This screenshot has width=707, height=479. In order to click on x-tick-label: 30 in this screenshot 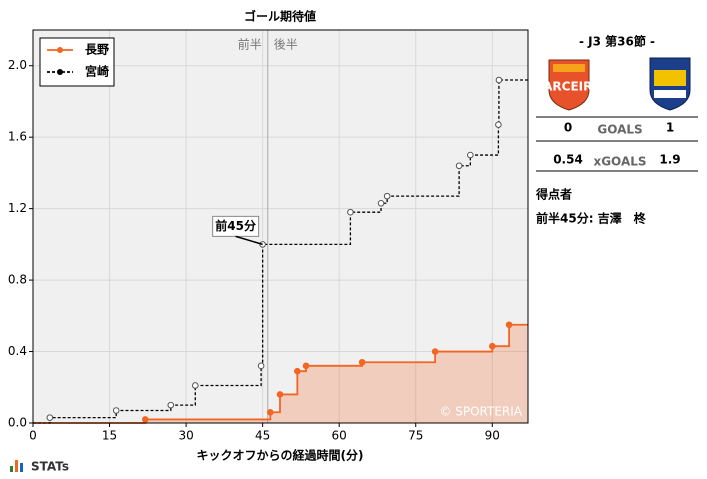, I will do `click(185, 436)`.